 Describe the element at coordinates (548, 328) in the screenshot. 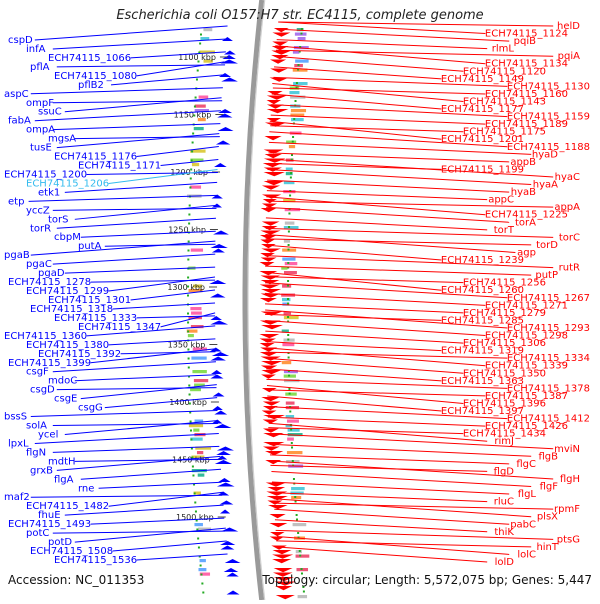

I see `forward-gene-label: ECH74115_1293` at that location.